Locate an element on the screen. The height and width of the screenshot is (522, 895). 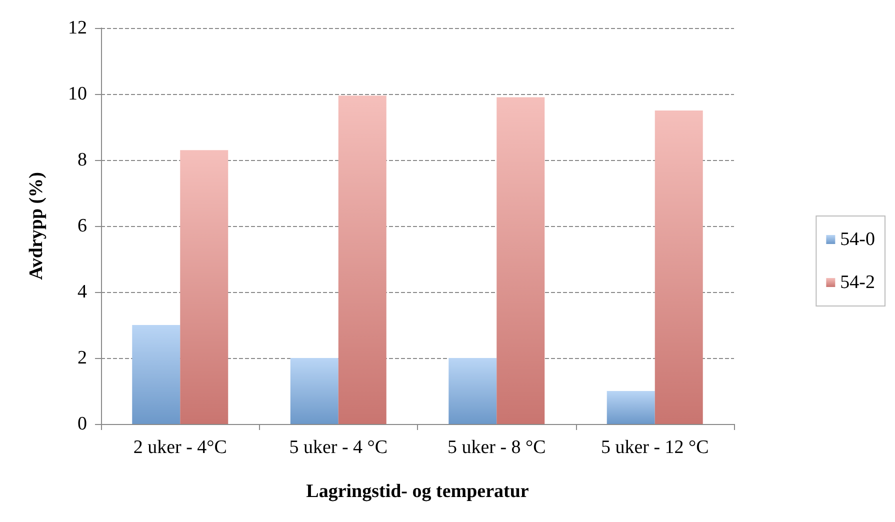
y-tick-label: 10 is located at coordinates (77, 94).